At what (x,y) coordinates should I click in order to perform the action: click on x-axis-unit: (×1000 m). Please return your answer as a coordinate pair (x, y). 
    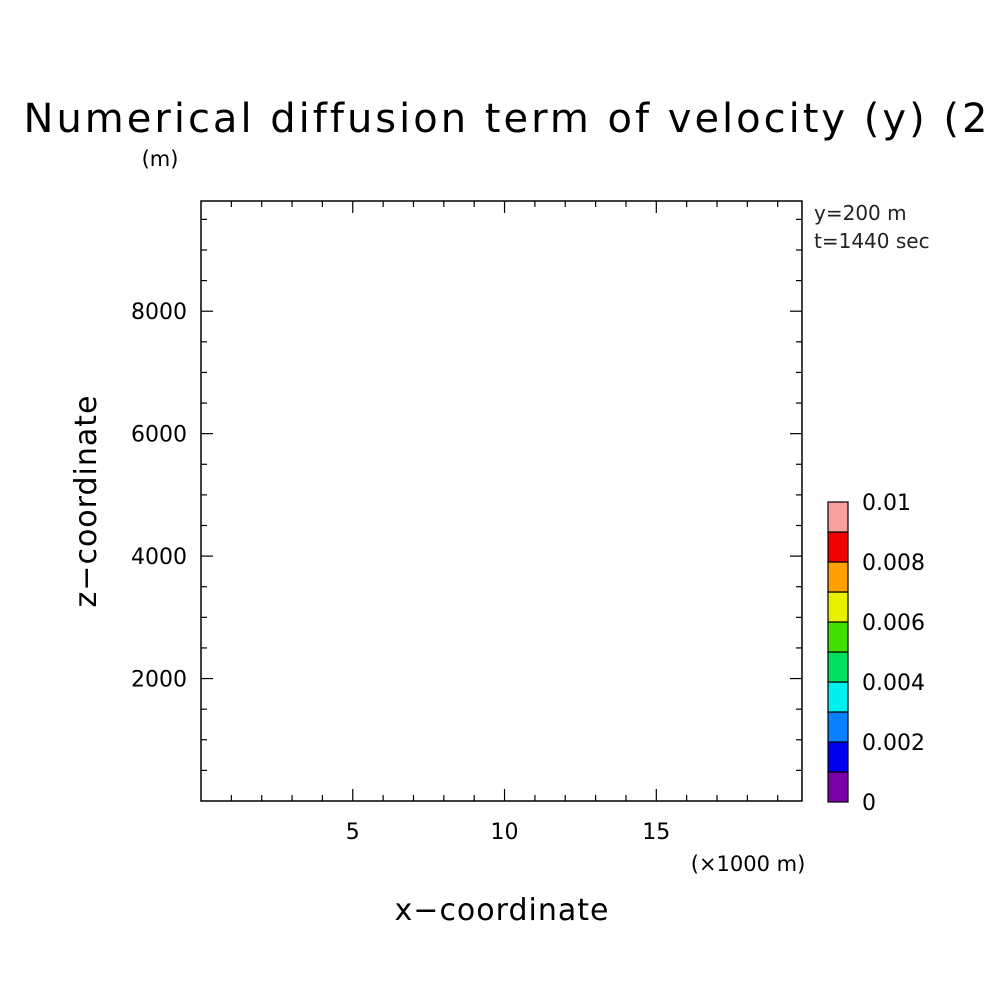
    Looking at the image, I should click on (748, 864).